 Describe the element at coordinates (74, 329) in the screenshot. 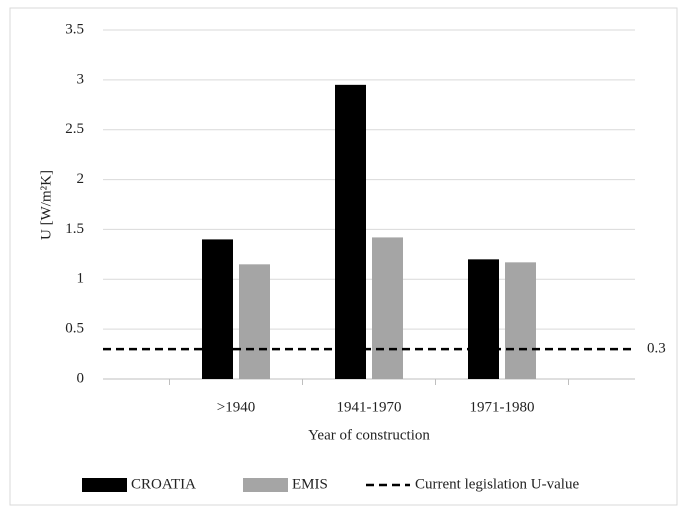

I see `y-tick-label: 0.5` at that location.